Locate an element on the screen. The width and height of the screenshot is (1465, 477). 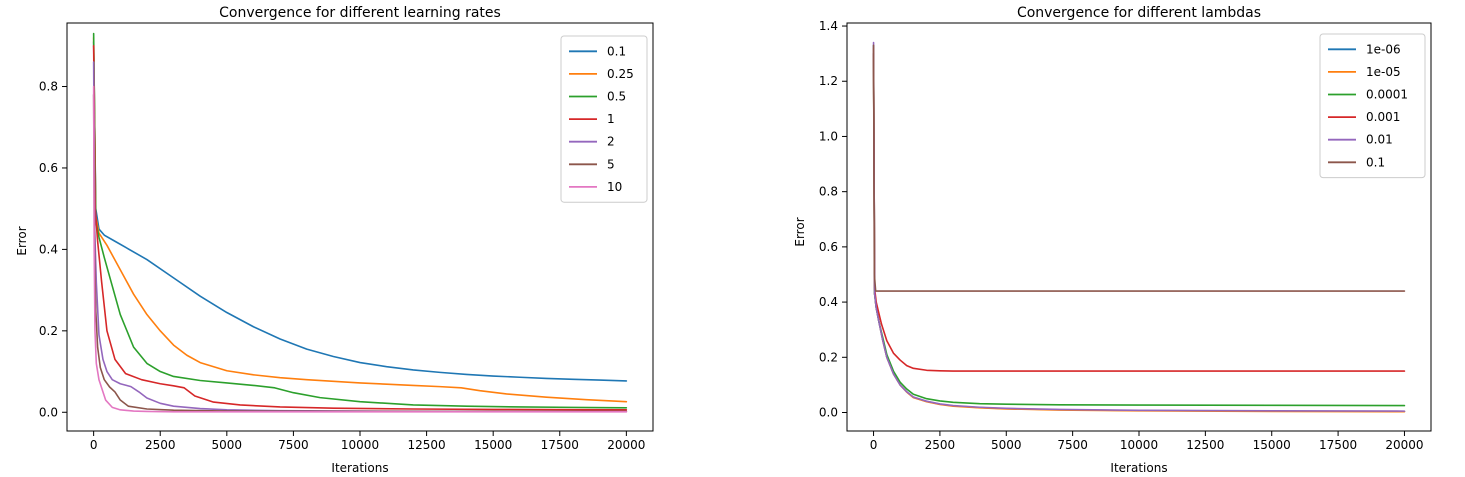
right-chart-xtick-label: 10000 is located at coordinates (1139, 445).